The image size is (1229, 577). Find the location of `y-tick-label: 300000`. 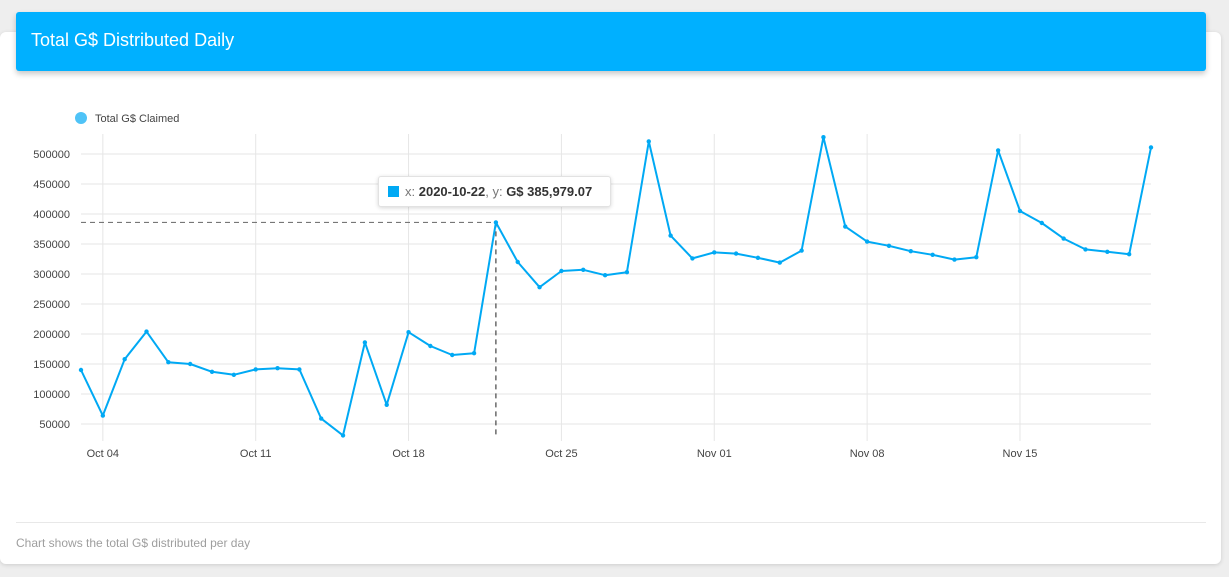

y-tick-label: 300000 is located at coordinates (51, 275).